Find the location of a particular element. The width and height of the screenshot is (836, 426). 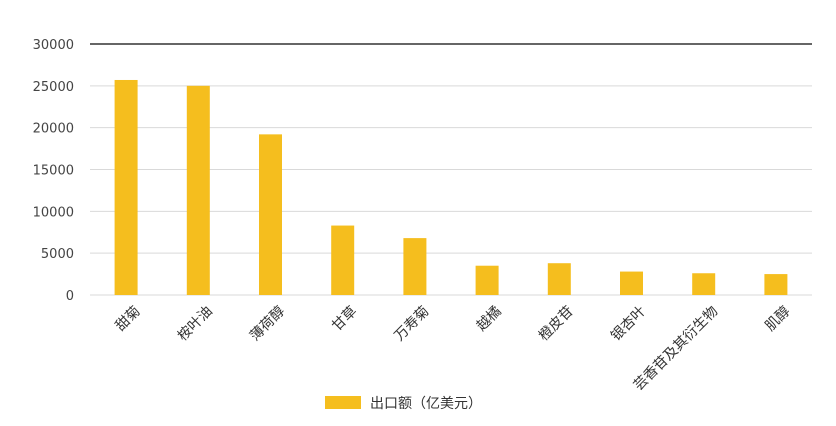

y-axis-ticks: 0 5000 10000 15000 20000 25000 30000 is located at coordinates (53, 171).